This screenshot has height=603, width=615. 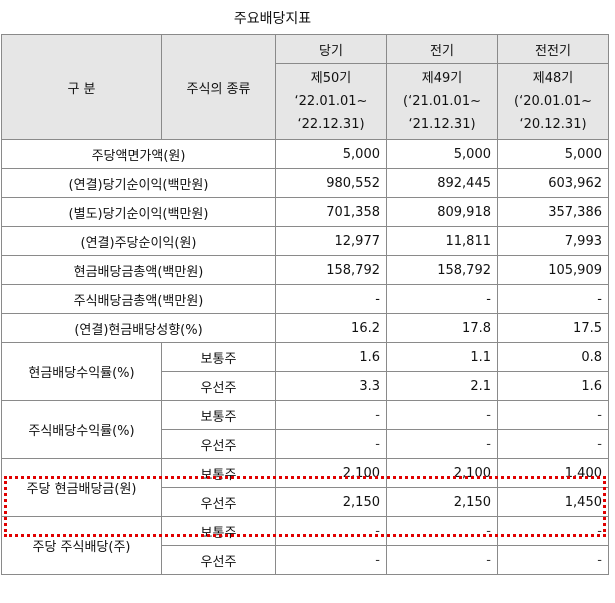 I want to click on term-number: 제49기, so click(x=442, y=78).